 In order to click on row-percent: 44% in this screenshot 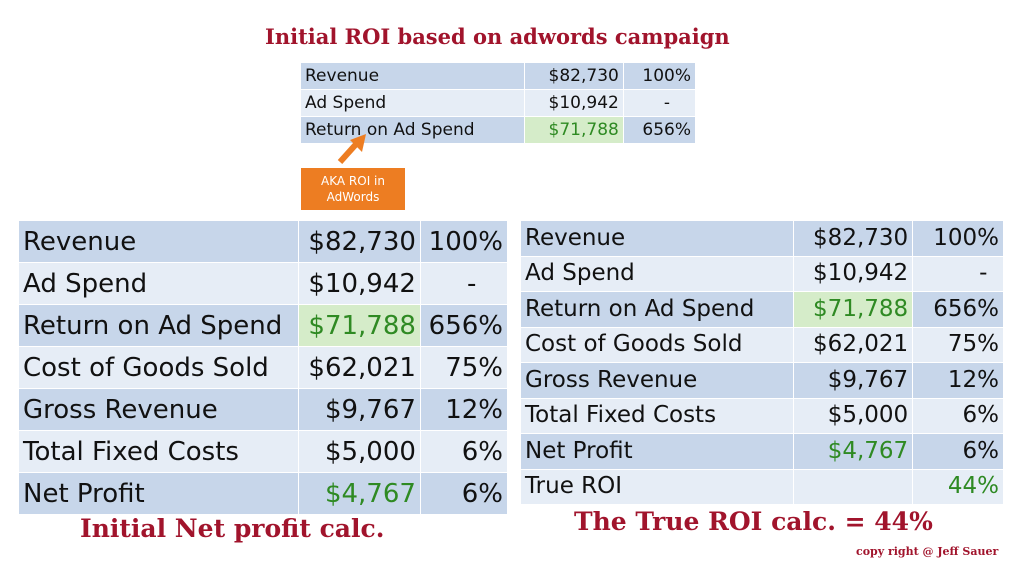, I will do `click(958, 486)`.